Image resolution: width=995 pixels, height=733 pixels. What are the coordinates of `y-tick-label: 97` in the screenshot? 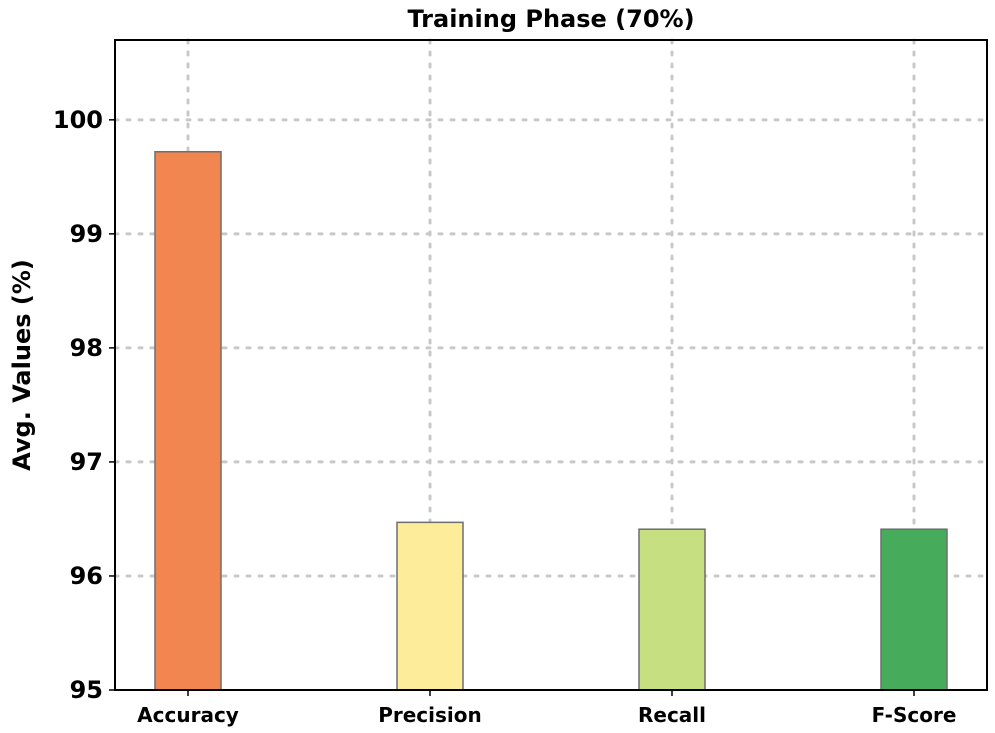 It's located at (86, 462).